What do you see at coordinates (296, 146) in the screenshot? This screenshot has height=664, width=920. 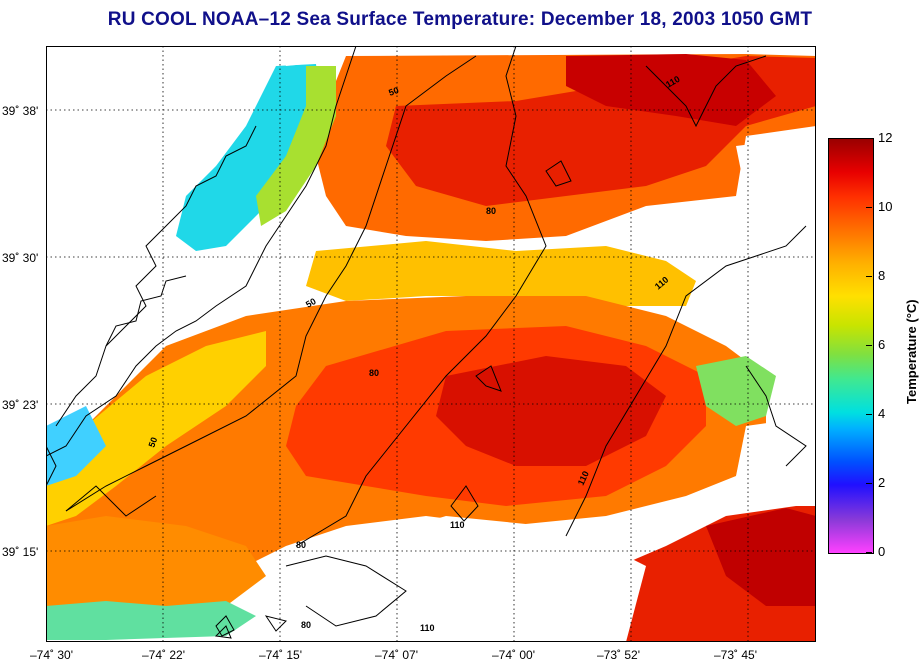 I see `sst-region-coastal-green` at bounding box center [296, 146].